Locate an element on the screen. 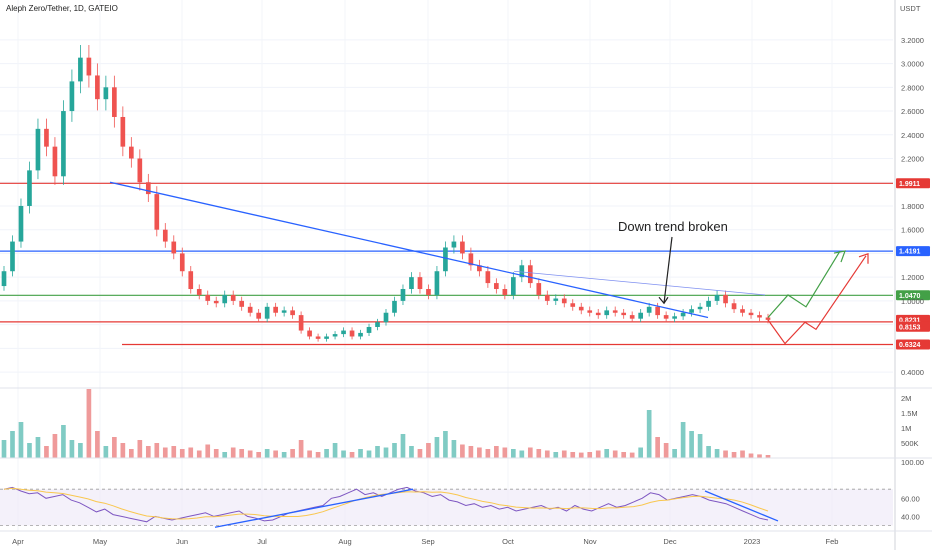 This screenshot has height=550, width=932. price-tick-label: 0.4000 is located at coordinates (912, 372).